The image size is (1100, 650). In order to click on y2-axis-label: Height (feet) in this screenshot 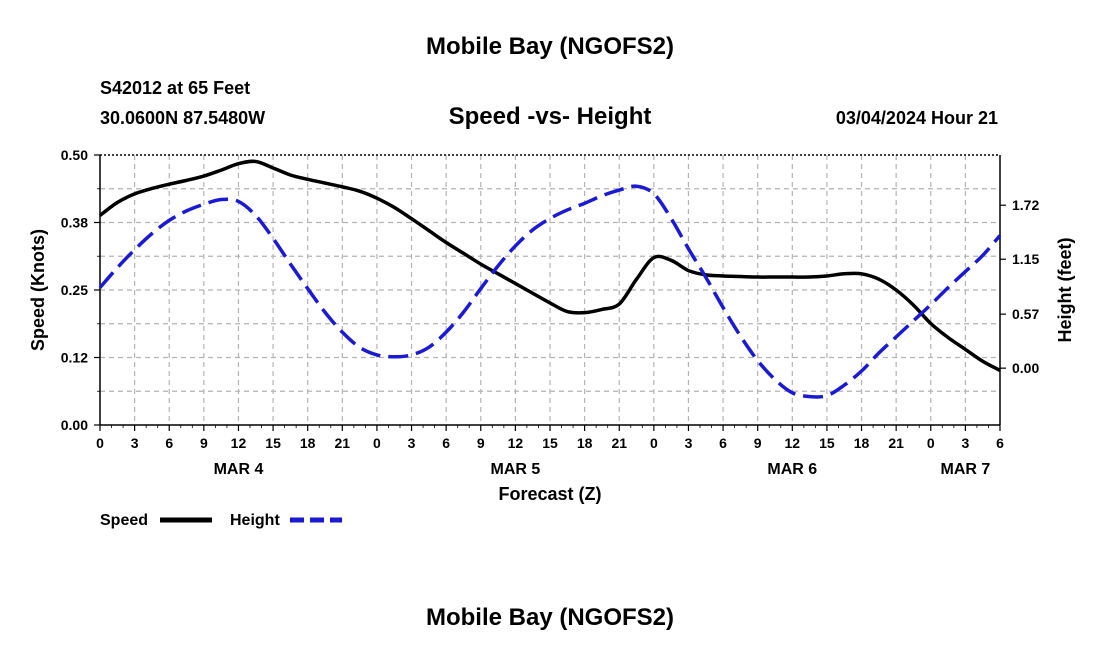, I will do `click(1065, 290)`.